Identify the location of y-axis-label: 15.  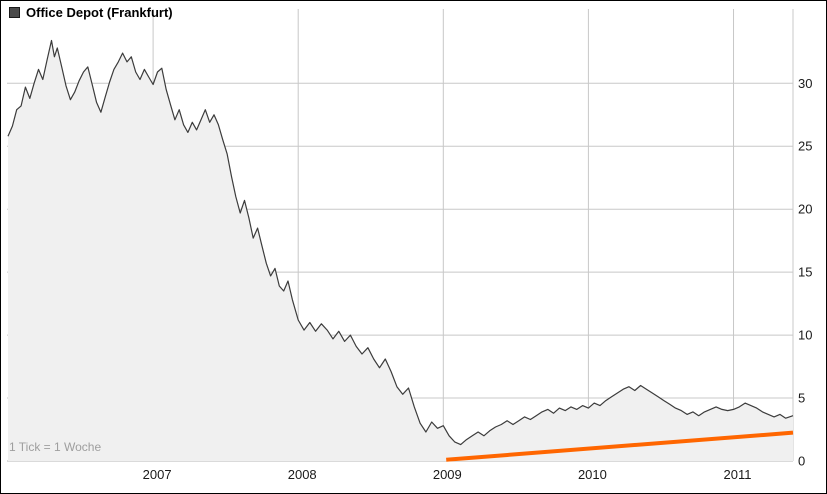
(805, 272).